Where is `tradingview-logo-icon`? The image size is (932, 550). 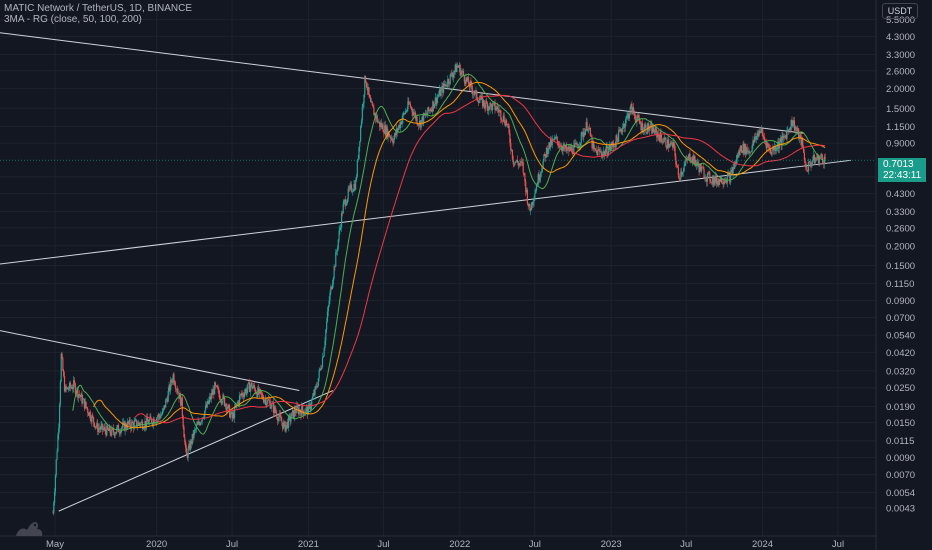 tradingview-logo-icon is located at coordinates (30, 528).